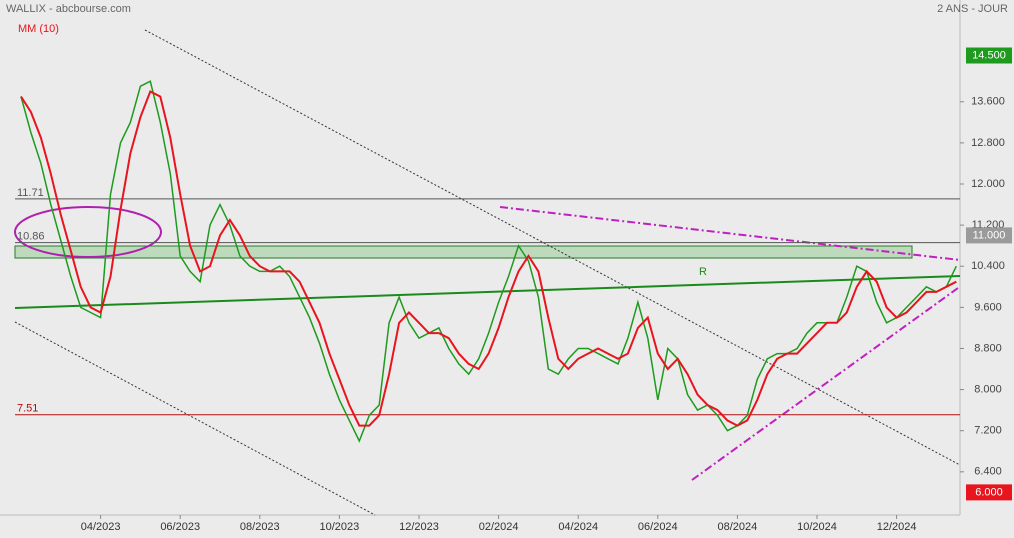 The height and width of the screenshot is (538, 1014). I want to click on chart-subtitle: 2 ANS - JOUR, so click(972, 9).